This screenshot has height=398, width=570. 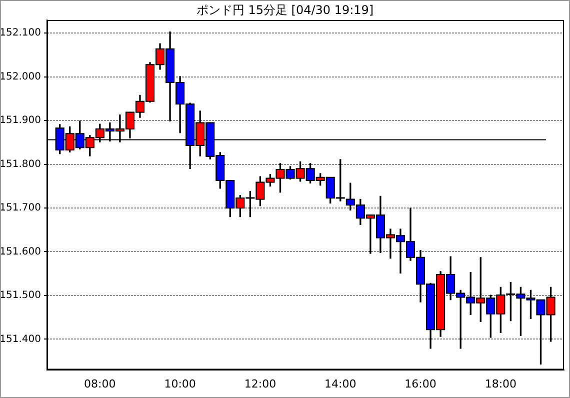 I want to click on y-tick-label: 152.100, so click(x=20, y=33).